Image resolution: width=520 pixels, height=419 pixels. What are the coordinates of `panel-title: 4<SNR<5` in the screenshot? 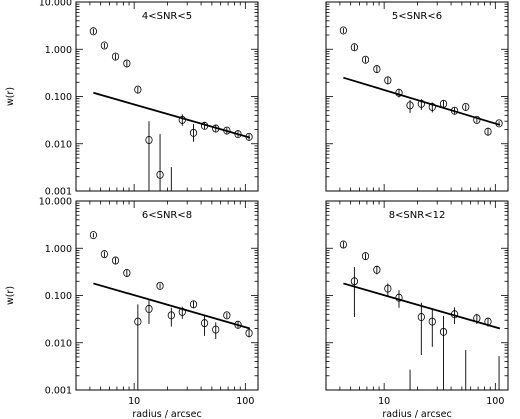 It's located at (167, 16).